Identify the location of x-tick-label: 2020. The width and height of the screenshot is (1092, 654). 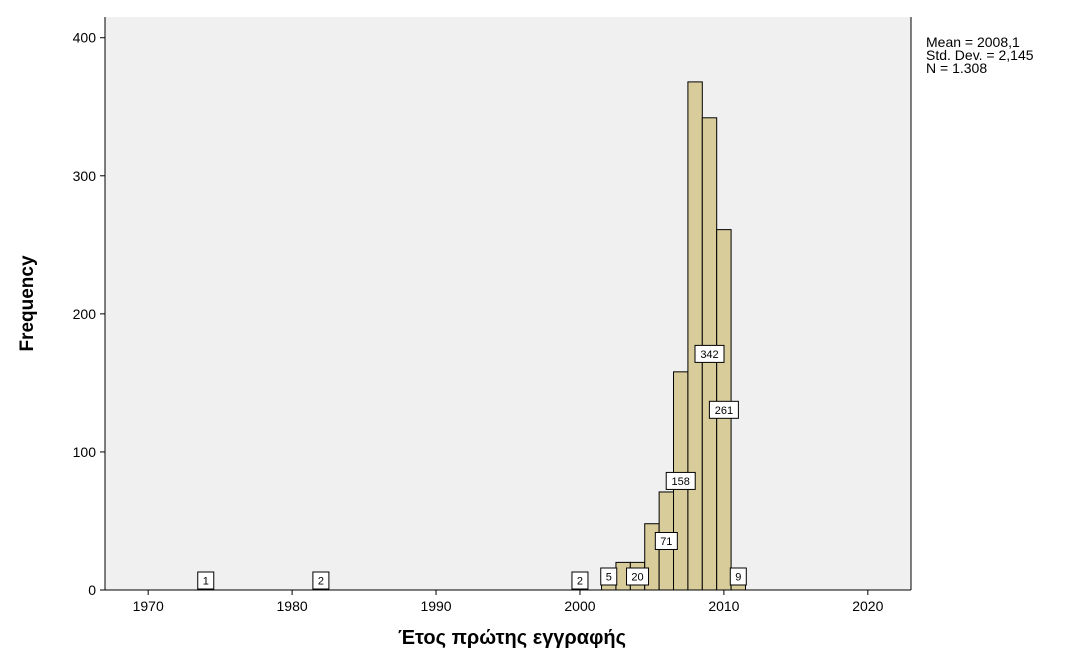
(867, 606).